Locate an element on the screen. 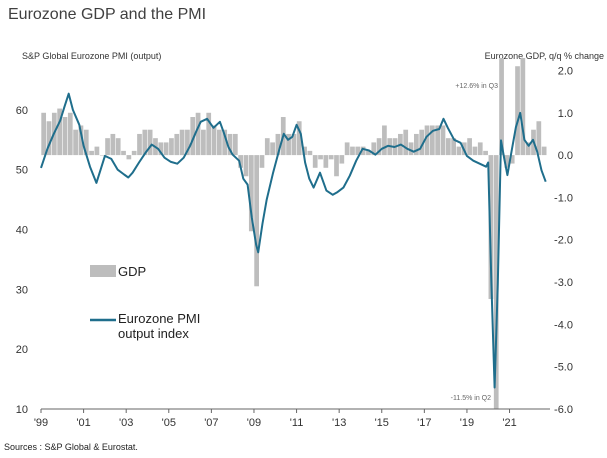 The width and height of the screenshot is (607, 458). right-tick--5.0: -5.0 is located at coordinates (563, 368).